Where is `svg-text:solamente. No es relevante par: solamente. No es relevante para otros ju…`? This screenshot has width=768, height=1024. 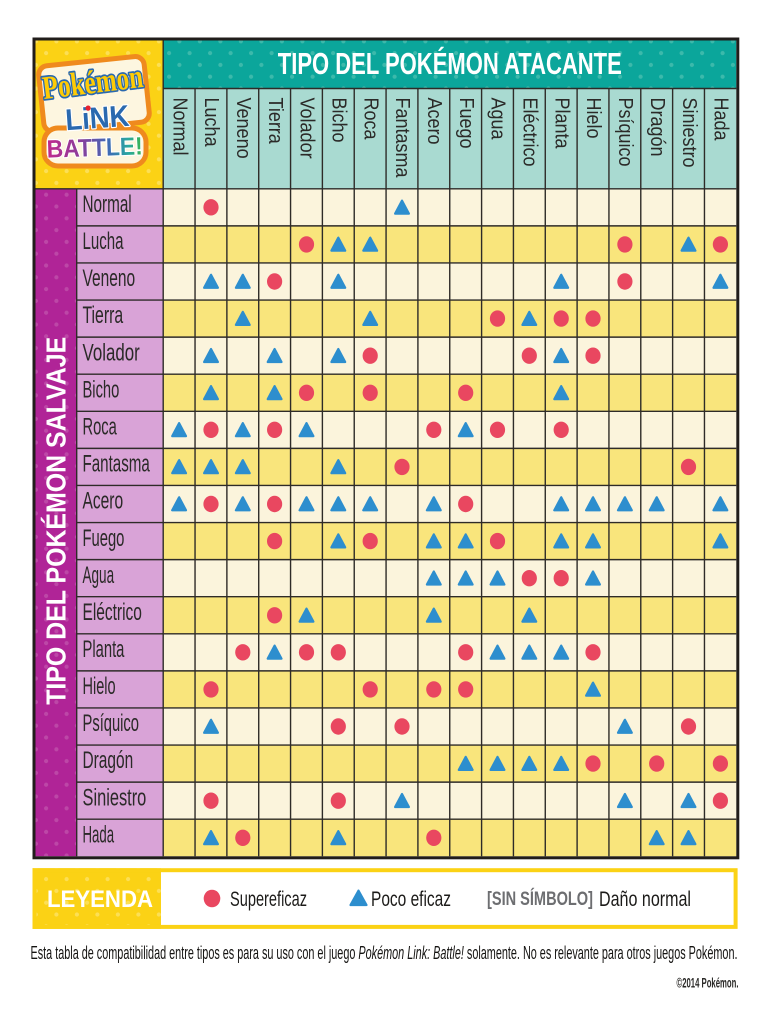 svg-text:solamente. No es relevante par: solamente. No es relevante para otros ju… is located at coordinates (602, 953).